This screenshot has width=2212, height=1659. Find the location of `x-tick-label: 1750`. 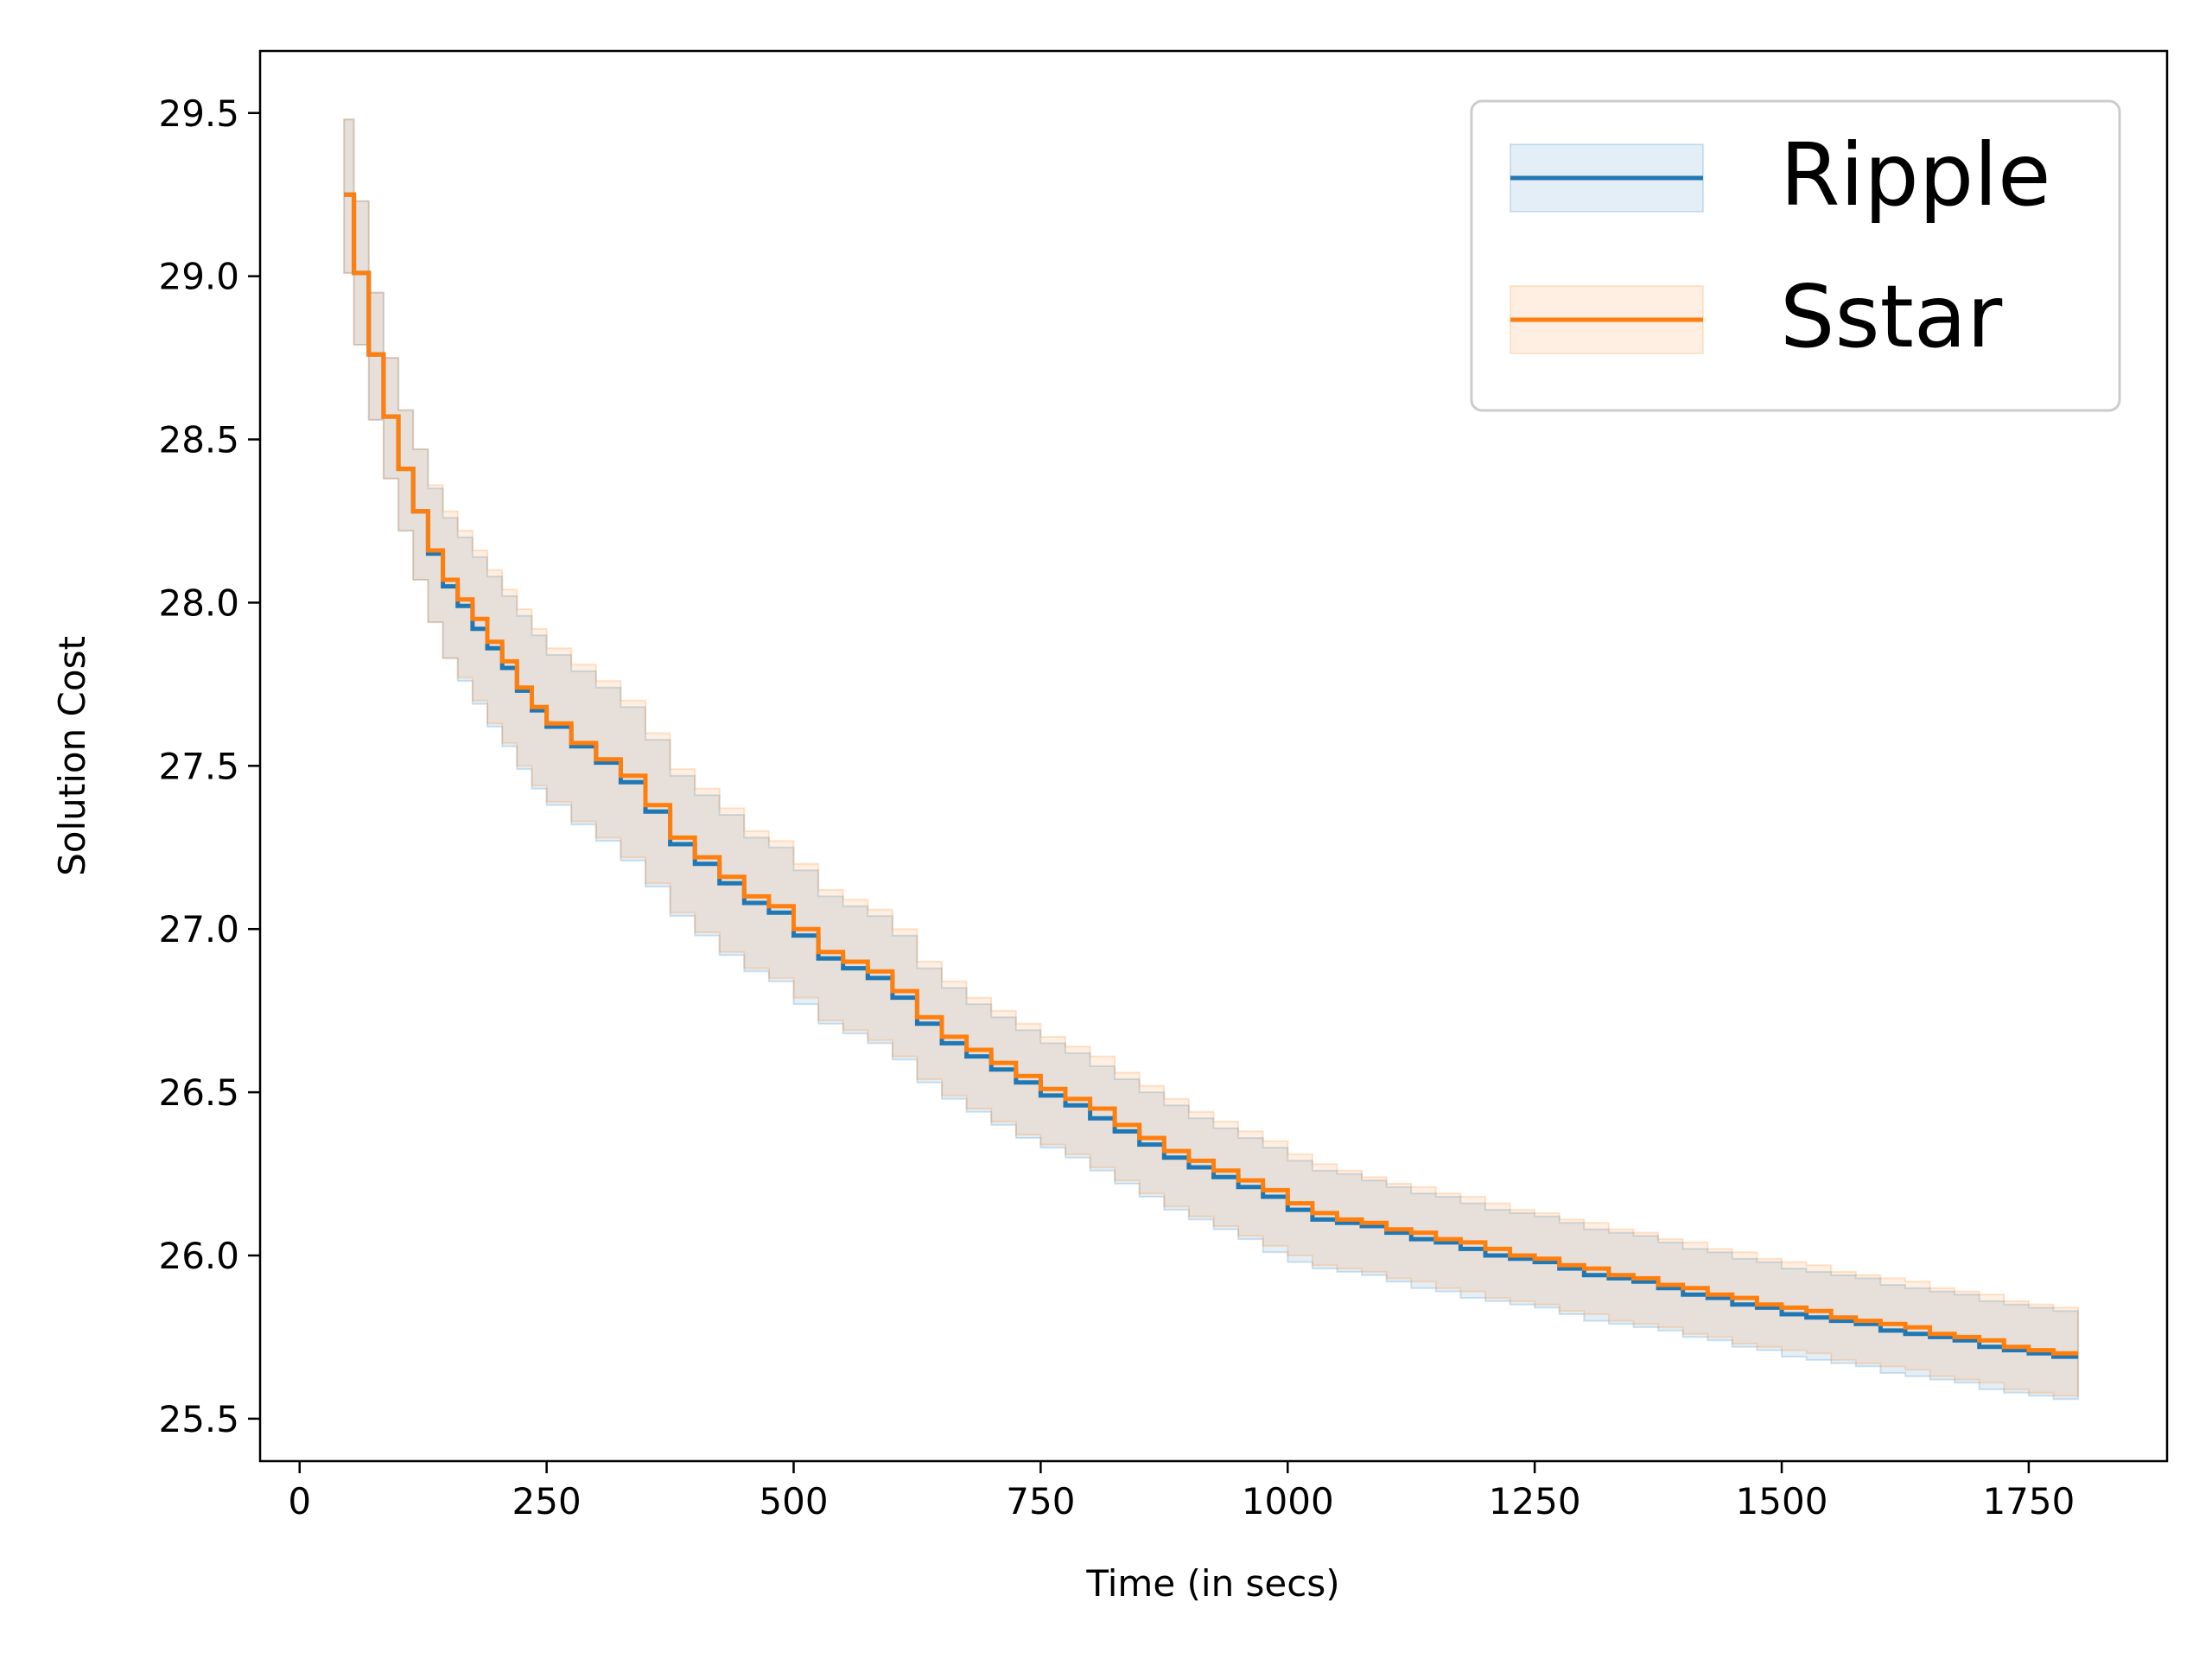

x-tick-label: 1750 is located at coordinates (2028, 1501).